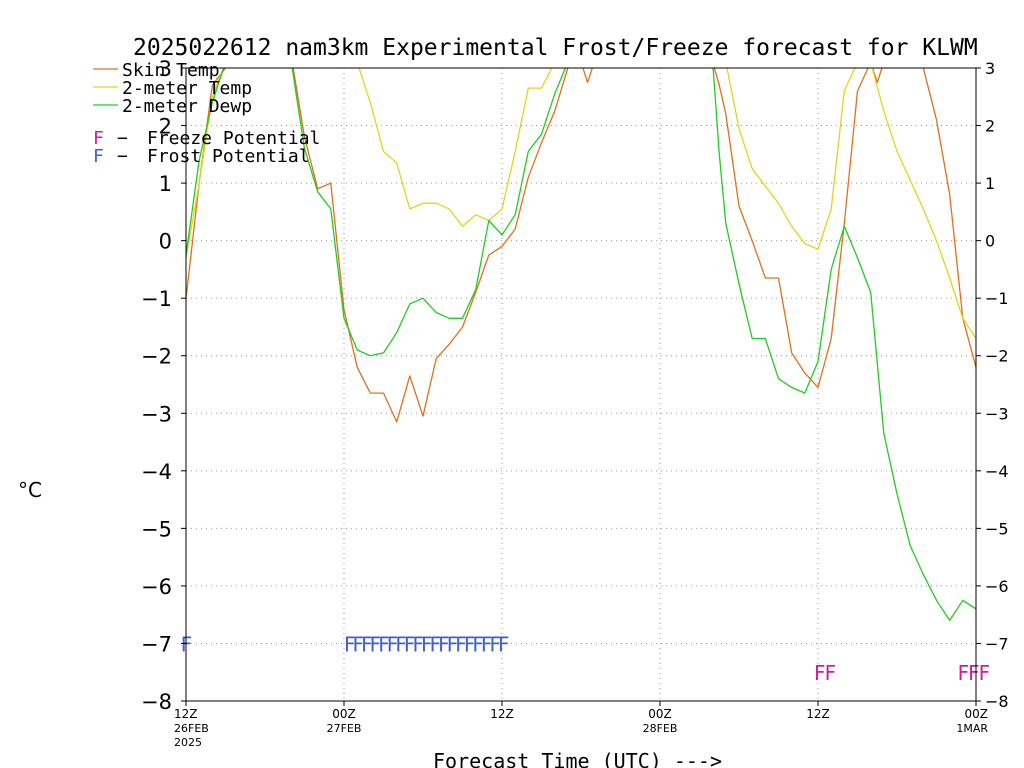 This screenshot has width=1024, height=768. What do you see at coordinates (997, 356) in the screenshot?
I see `y-tick-label-right: −2` at bounding box center [997, 356].